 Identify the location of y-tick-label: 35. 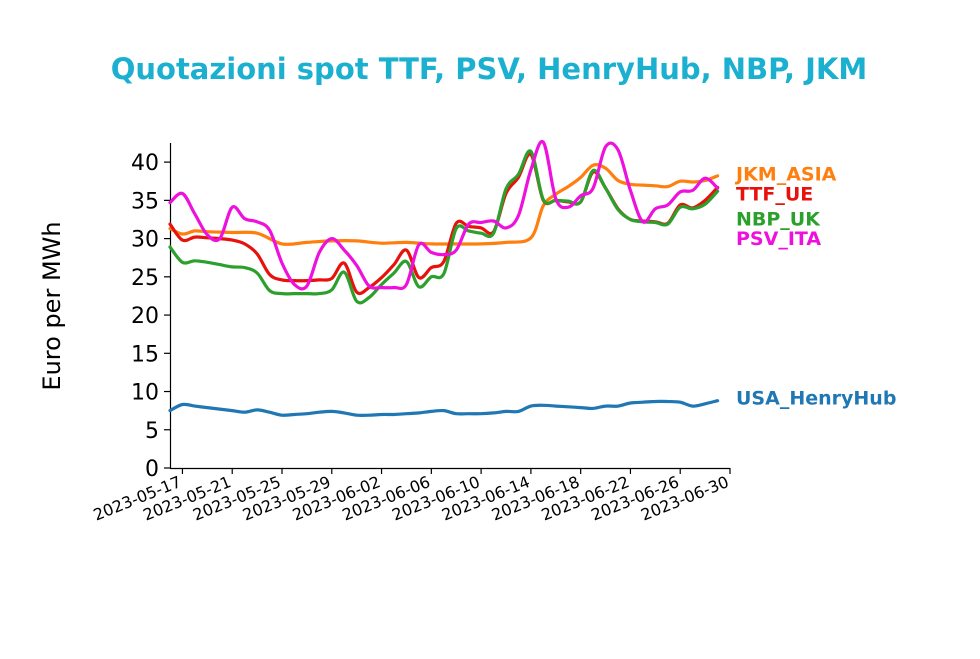
(145, 201).